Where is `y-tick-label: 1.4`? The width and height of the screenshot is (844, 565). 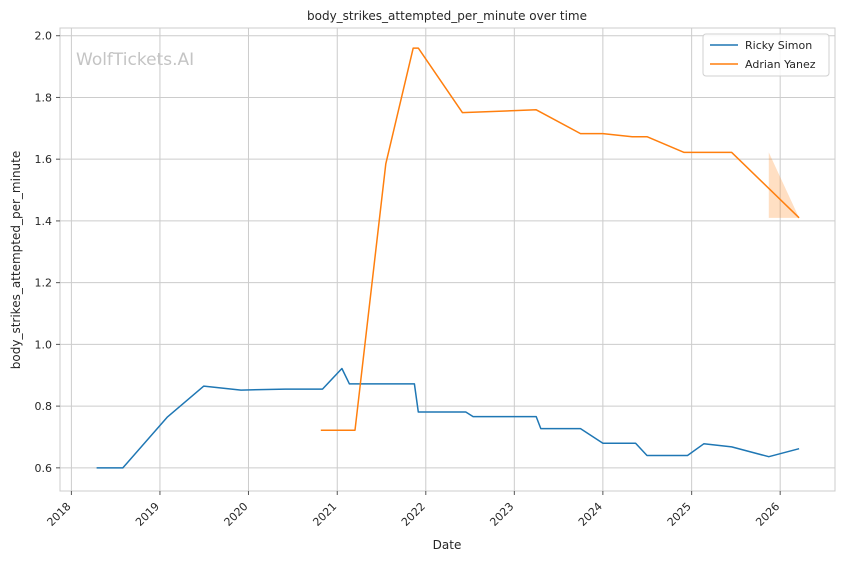
y-tick-label: 1.4 is located at coordinates (44, 221).